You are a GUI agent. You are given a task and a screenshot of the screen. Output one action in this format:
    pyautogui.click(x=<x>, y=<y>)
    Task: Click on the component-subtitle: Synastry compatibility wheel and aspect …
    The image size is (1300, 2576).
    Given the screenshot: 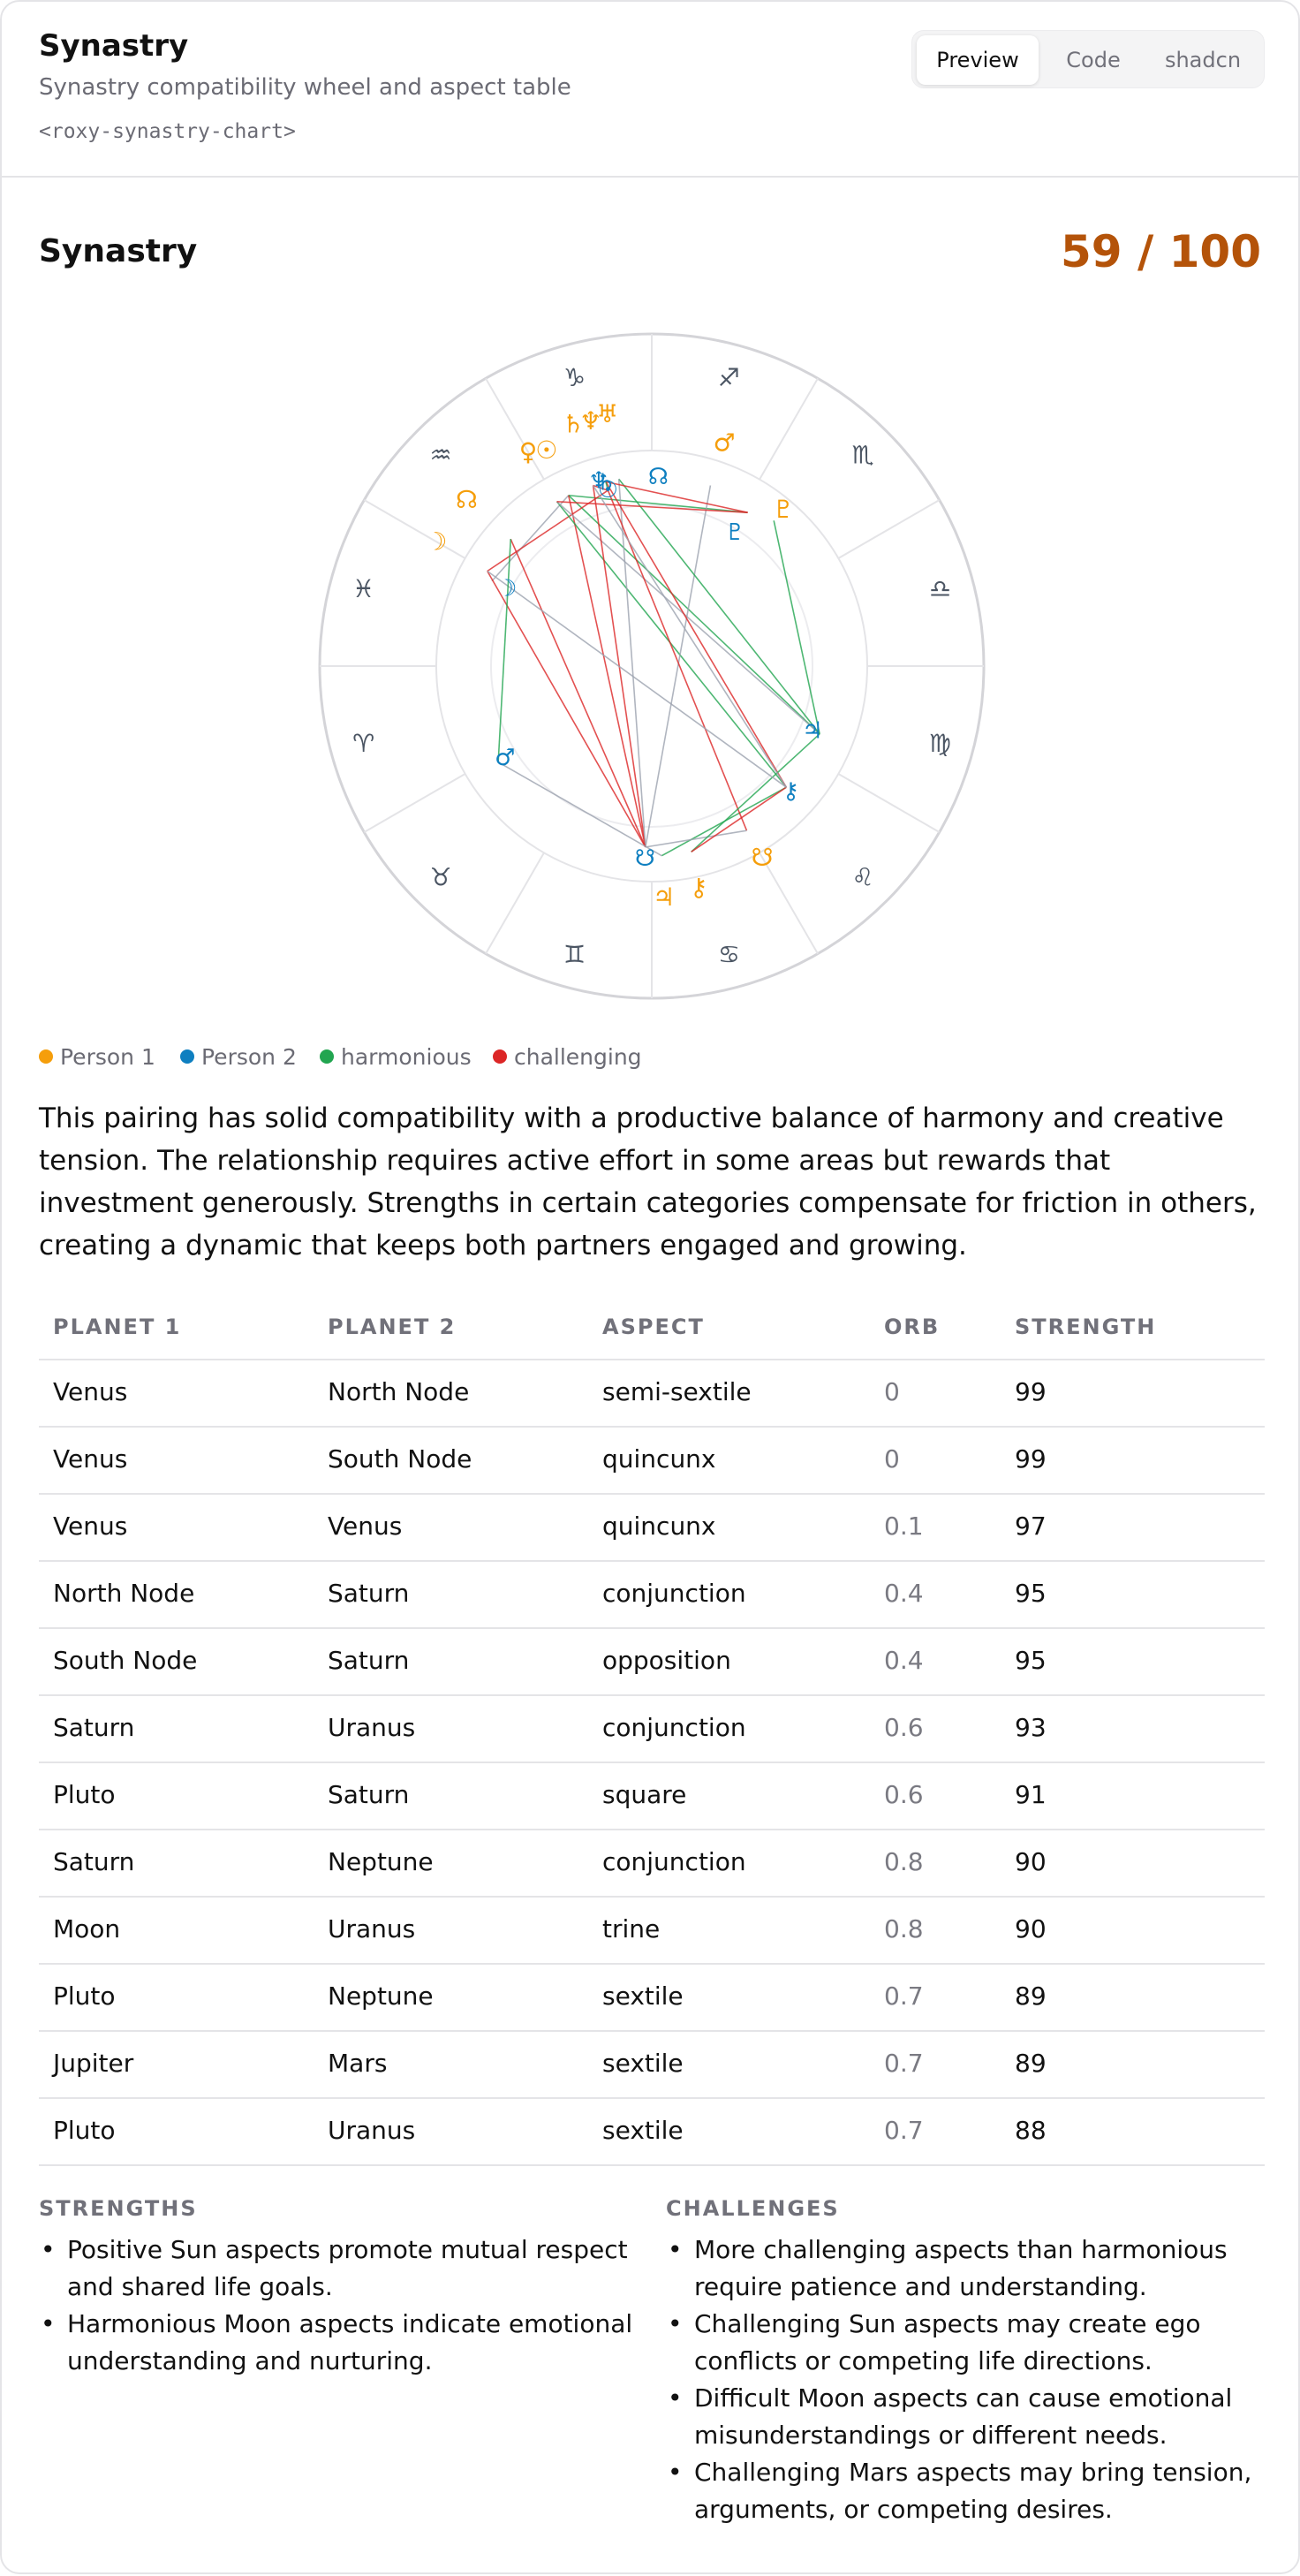 What is the action you would take?
    pyautogui.click(x=305, y=87)
    